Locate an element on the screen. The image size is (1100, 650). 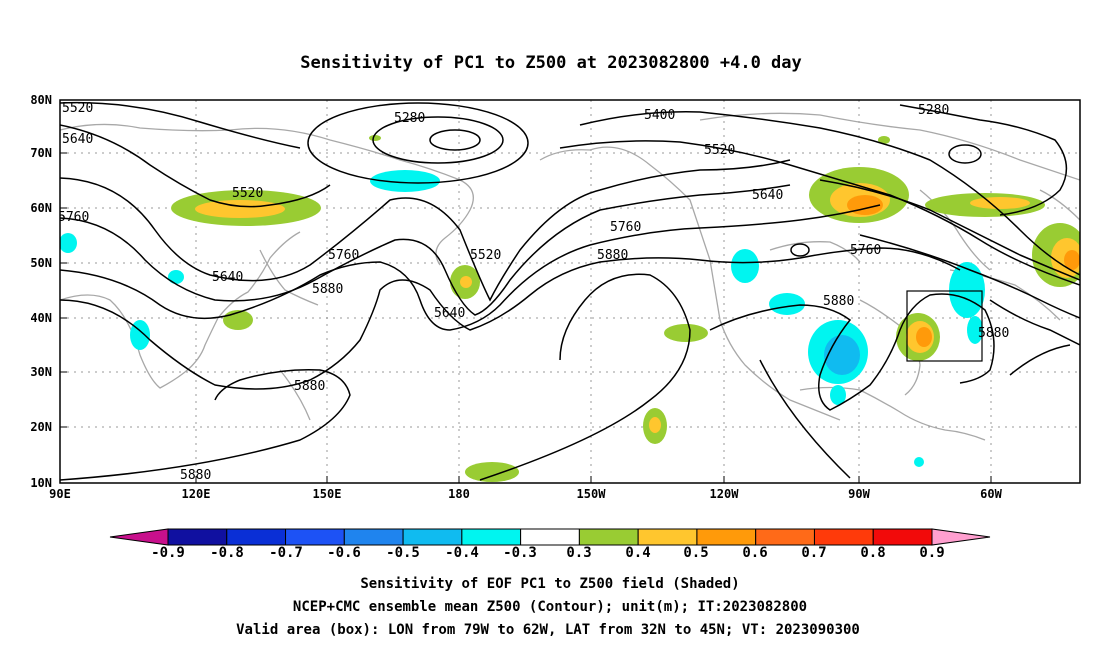
contour-label-5640-dateline: 5640 is located at coordinates (449, 313).